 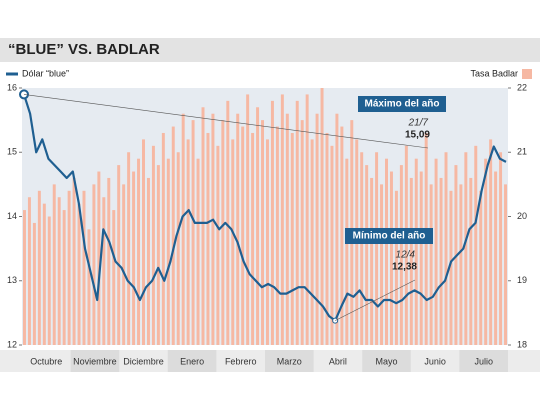 I want to click on y2-tick-label: 21, so click(x=522, y=152).